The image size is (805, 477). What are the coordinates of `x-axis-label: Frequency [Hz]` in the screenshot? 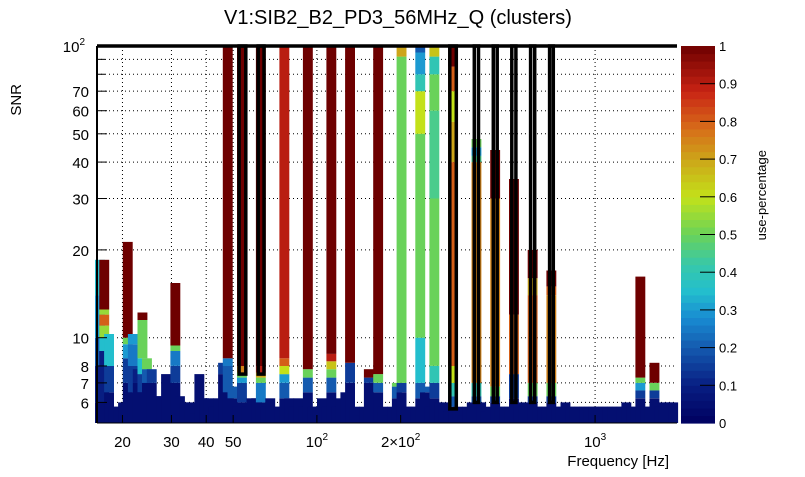 It's located at (618, 461).